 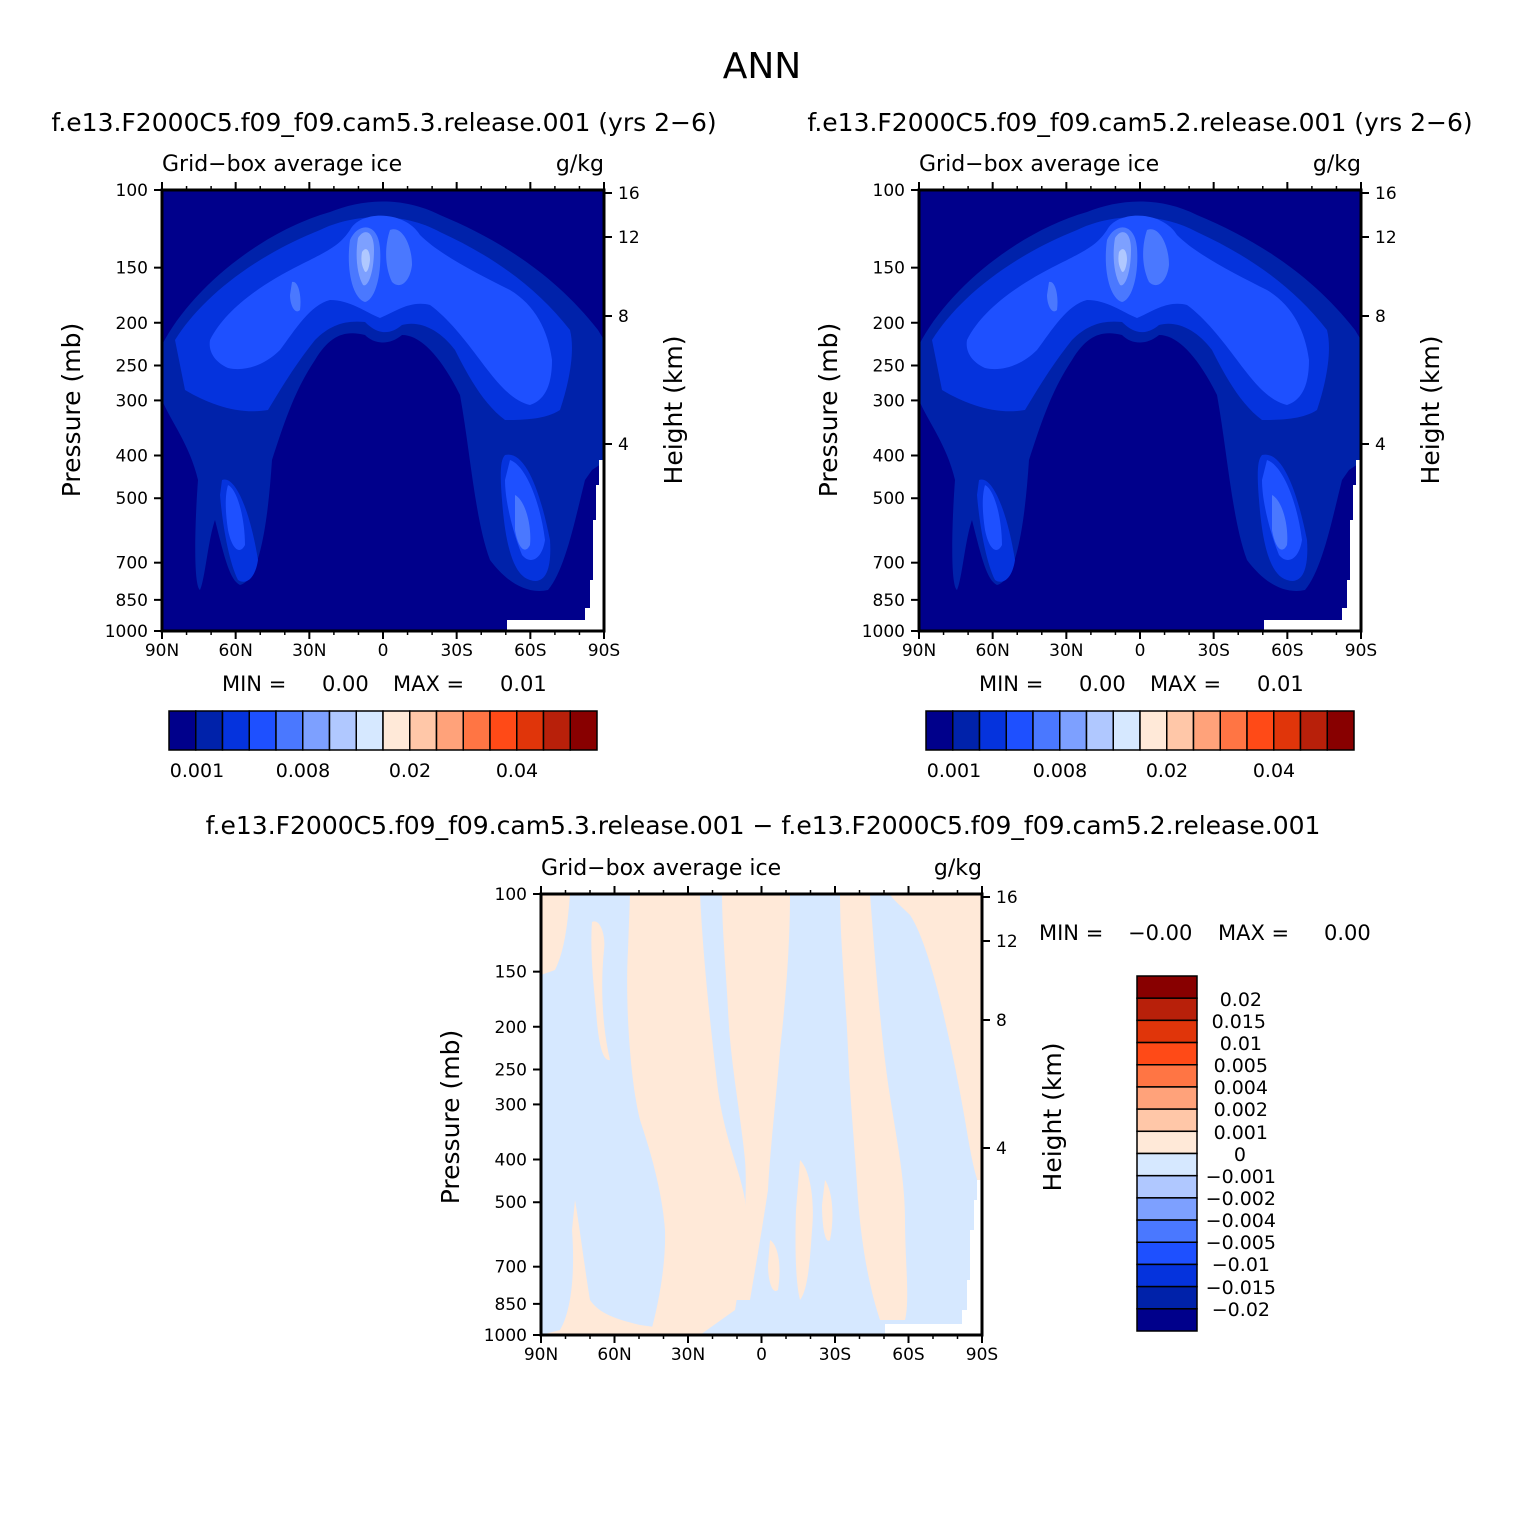 What do you see at coordinates (1241, 1288) in the screenshot?
I see `panel-3-colorbar-label: −0.015` at bounding box center [1241, 1288].